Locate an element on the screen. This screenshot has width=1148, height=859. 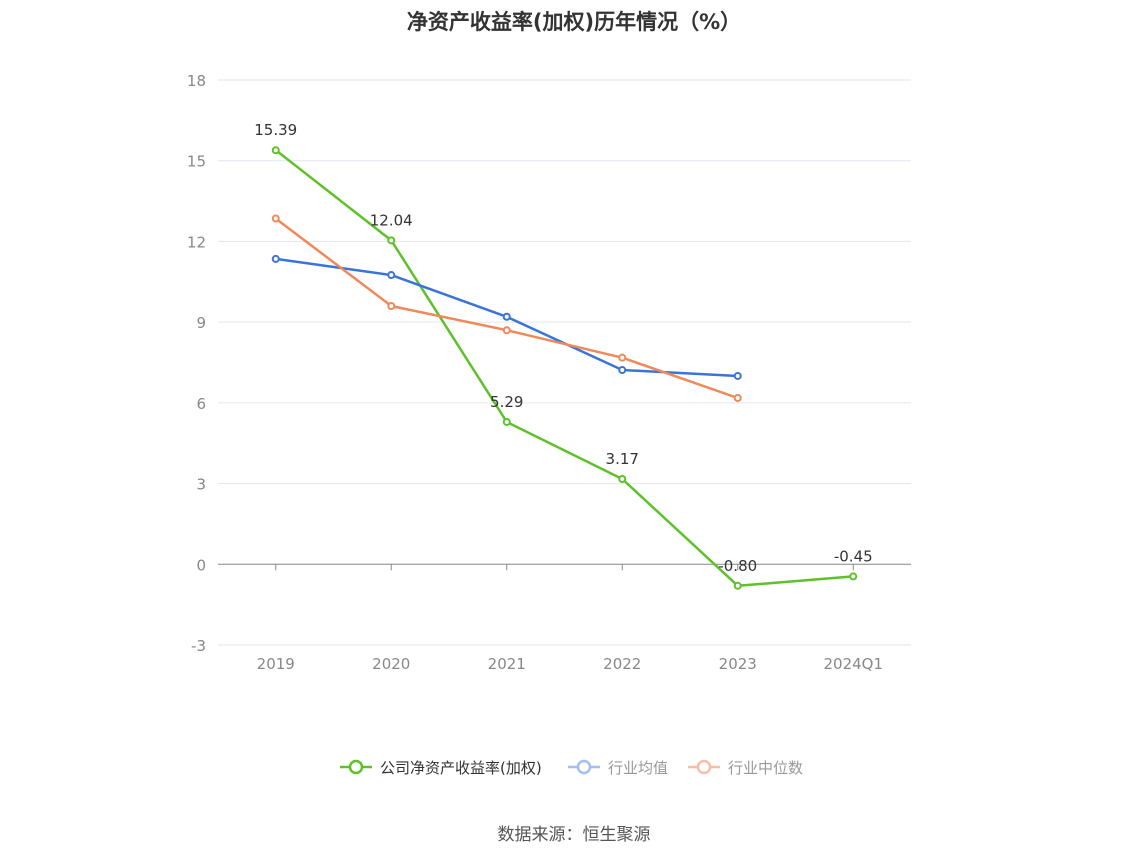
chart-title: 净资产收益率(加权)历年情况（%） is located at coordinates (574, 22).